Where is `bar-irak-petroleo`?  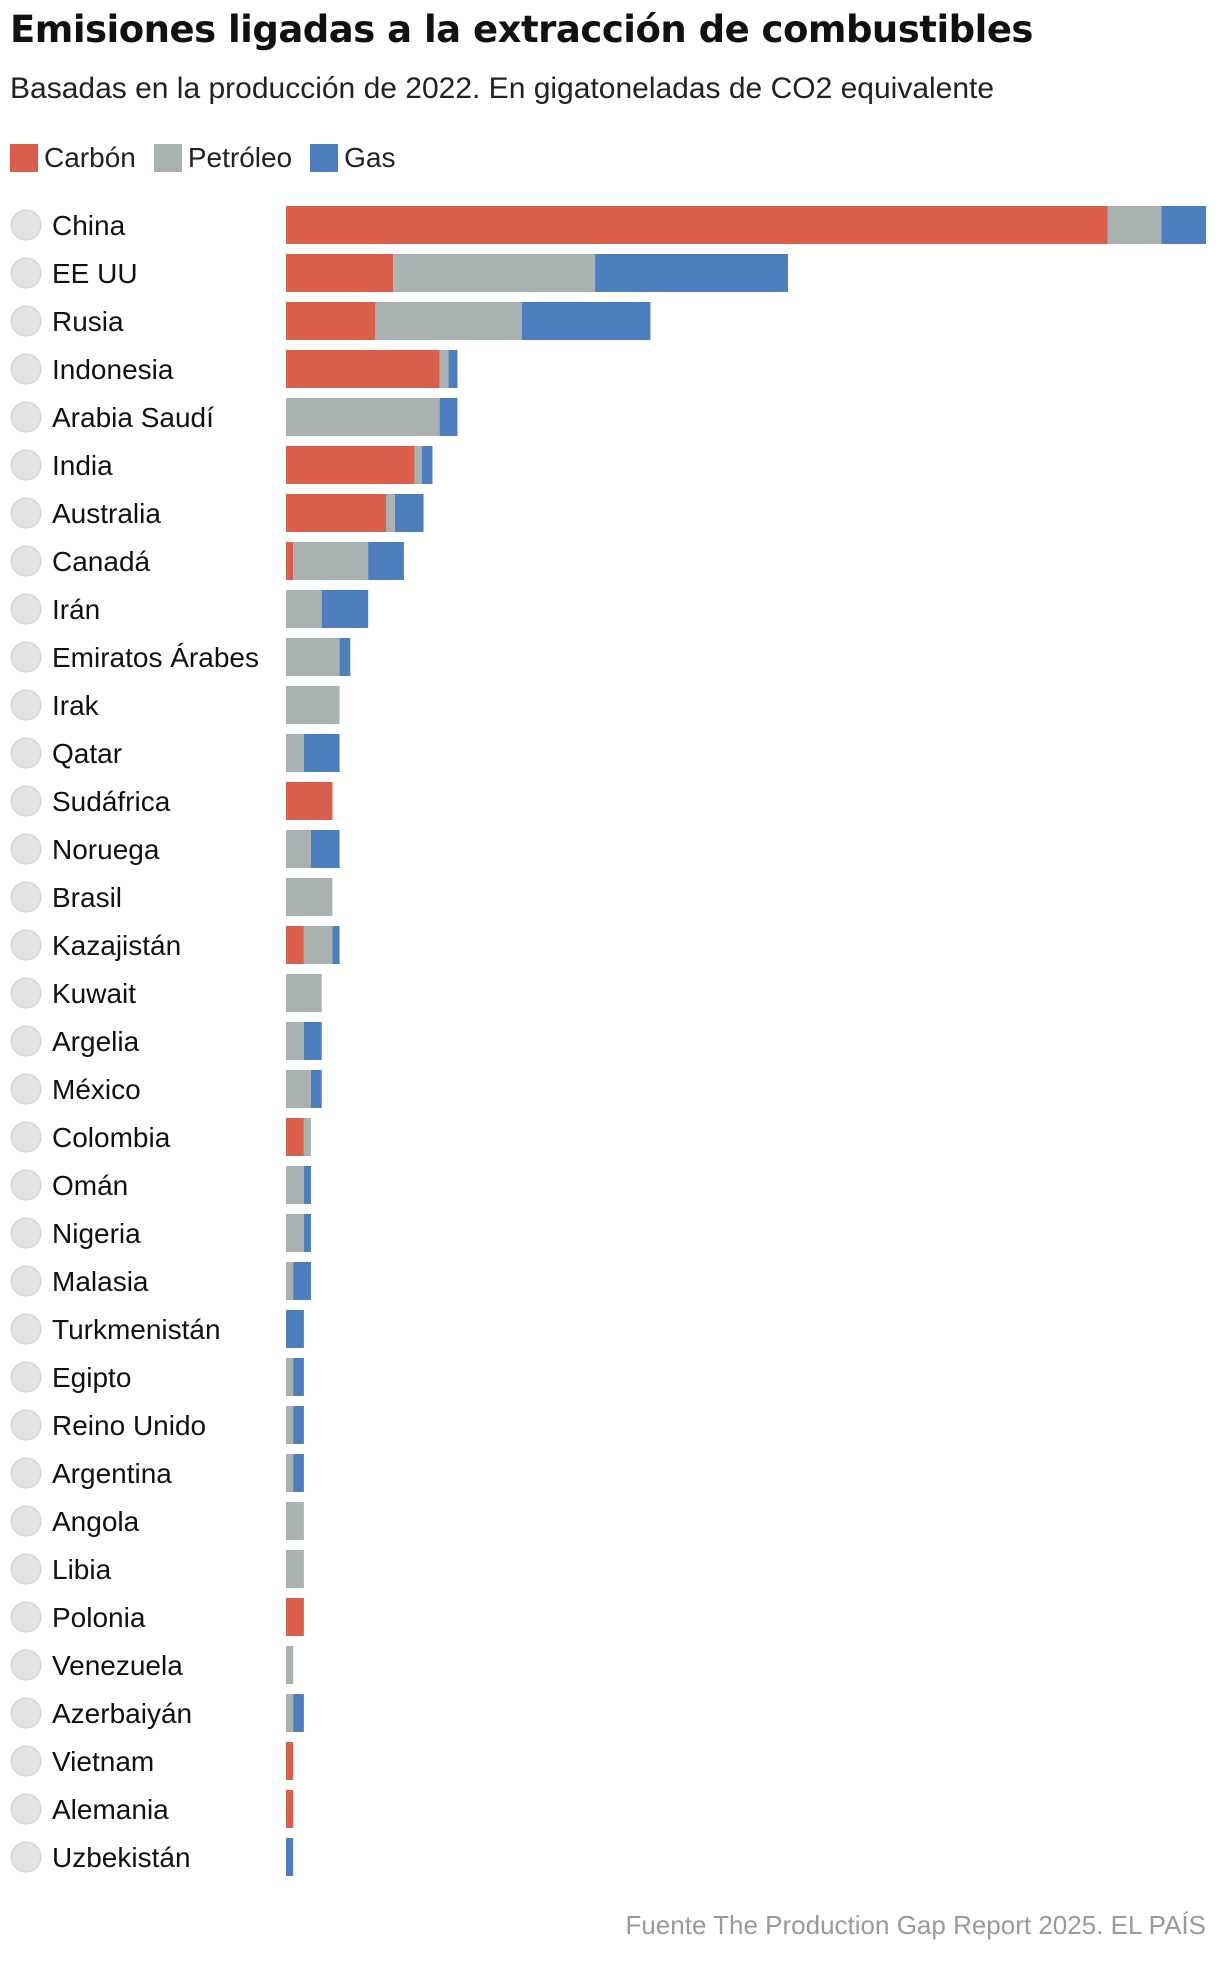 bar-irak-petroleo is located at coordinates (313, 705).